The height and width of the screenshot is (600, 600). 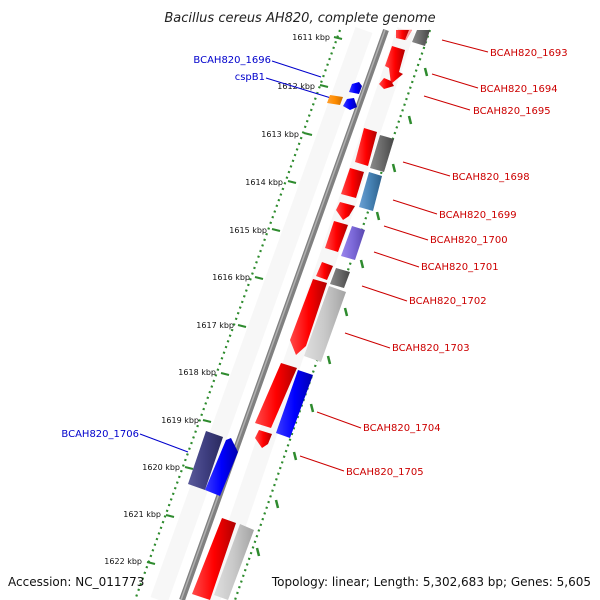 What do you see at coordinates (215, 325) in the screenshot?
I see `ruler-label-1617: 1617 kbp` at bounding box center [215, 325].